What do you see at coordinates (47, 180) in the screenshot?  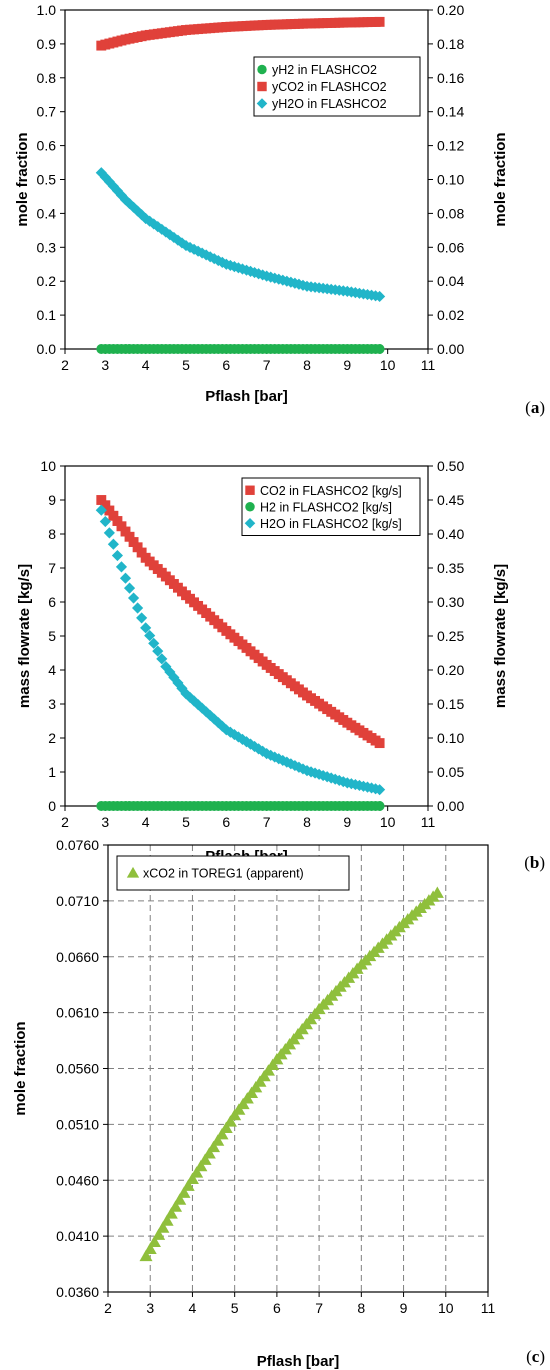 I see `y-tick-label: 0.5` at bounding box center [47, 180].